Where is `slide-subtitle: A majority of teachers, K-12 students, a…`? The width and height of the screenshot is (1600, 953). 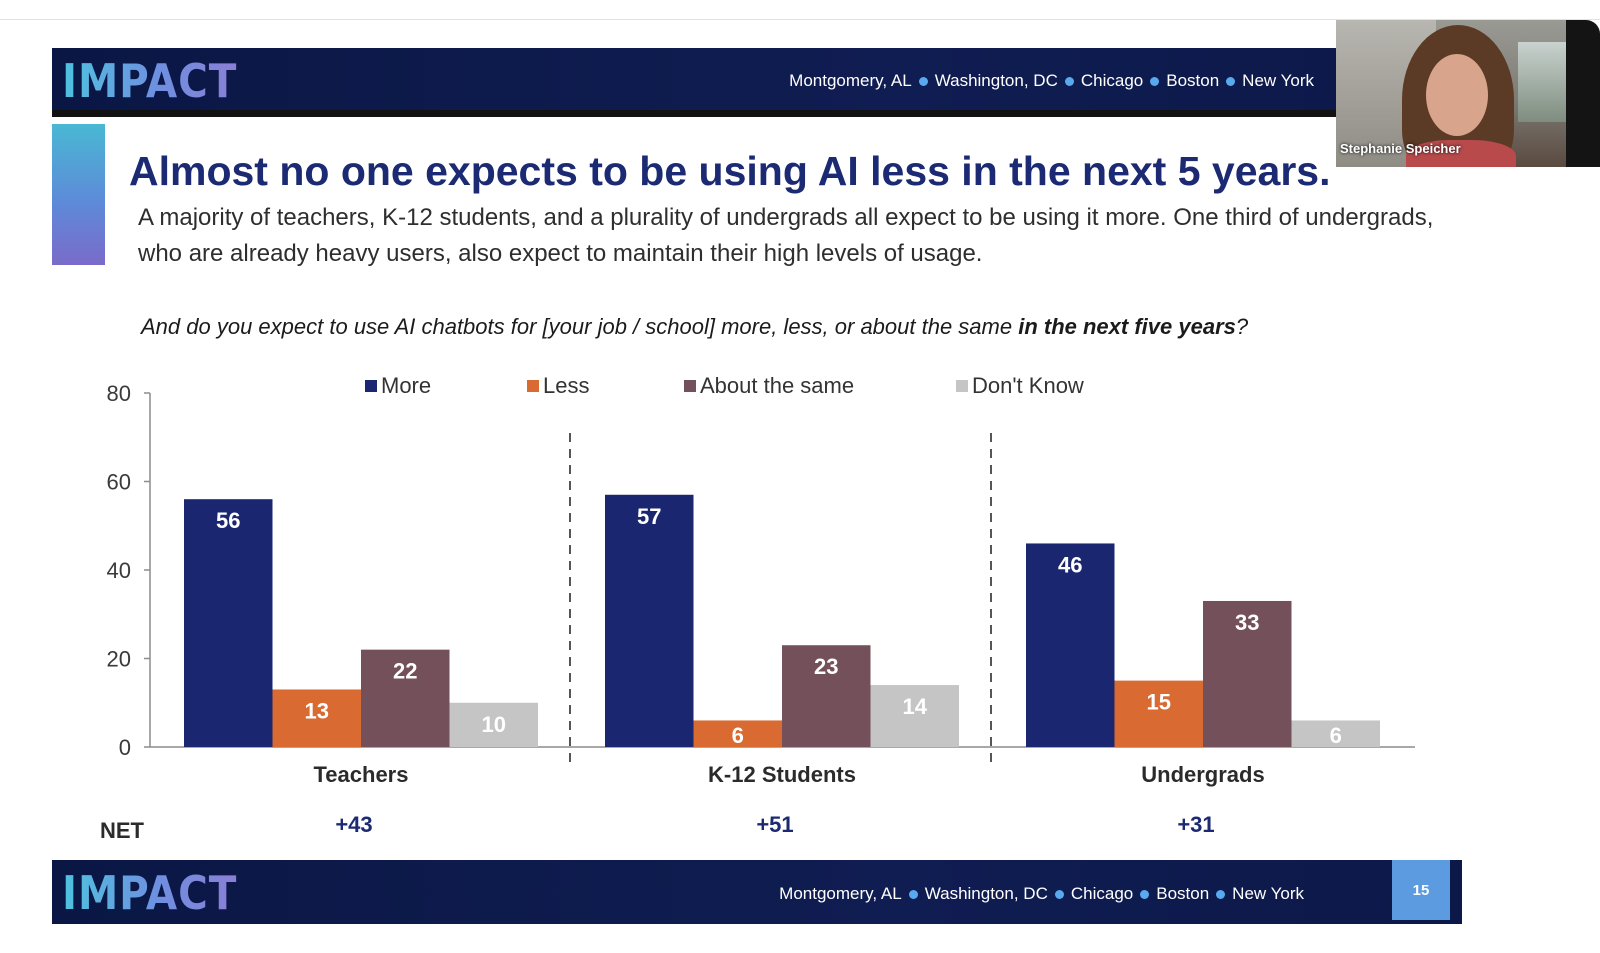 slide-subtitle: A majority of teachers, K-12 students, a… is located at coordinates (786, 235).